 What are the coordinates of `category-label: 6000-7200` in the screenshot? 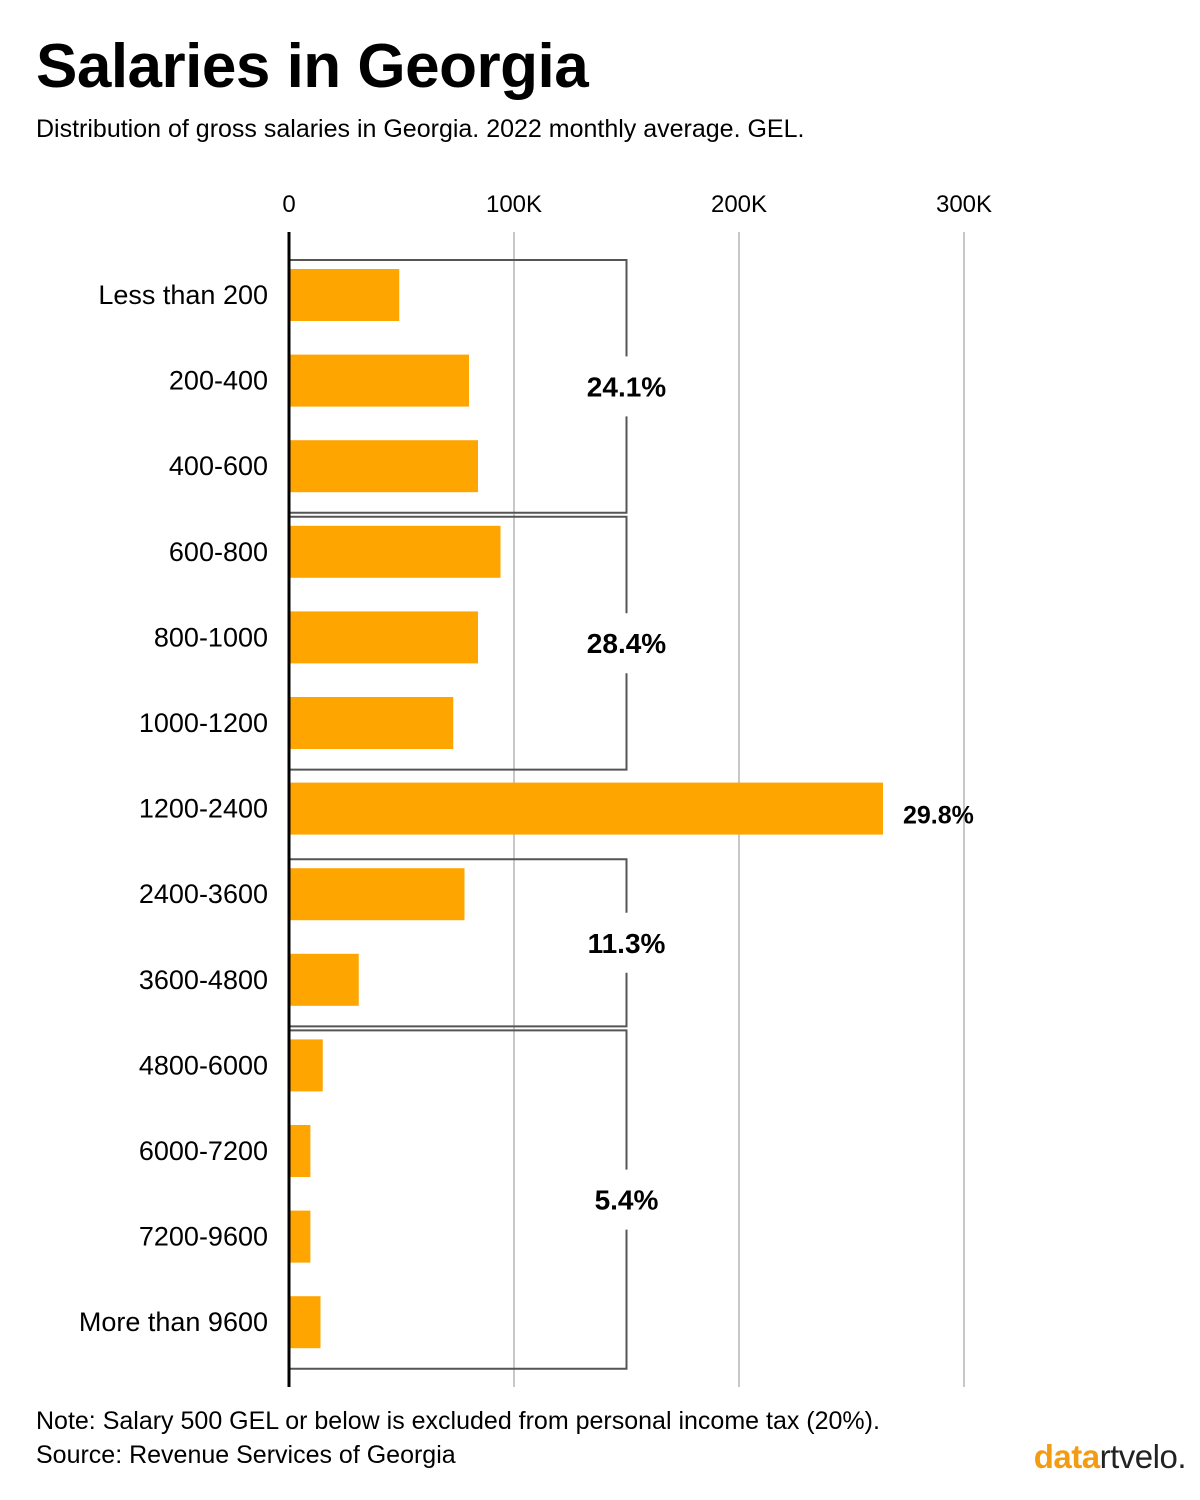 It's located at (203, 1151).